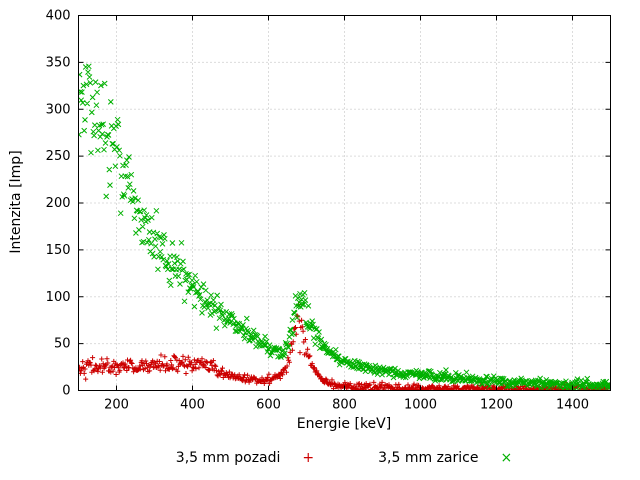 The width and height of the screenshot is (640, 480). Describe the element at coordinates (62, 344) in the screenshot. I see `y-tick-label: 50` at that location.